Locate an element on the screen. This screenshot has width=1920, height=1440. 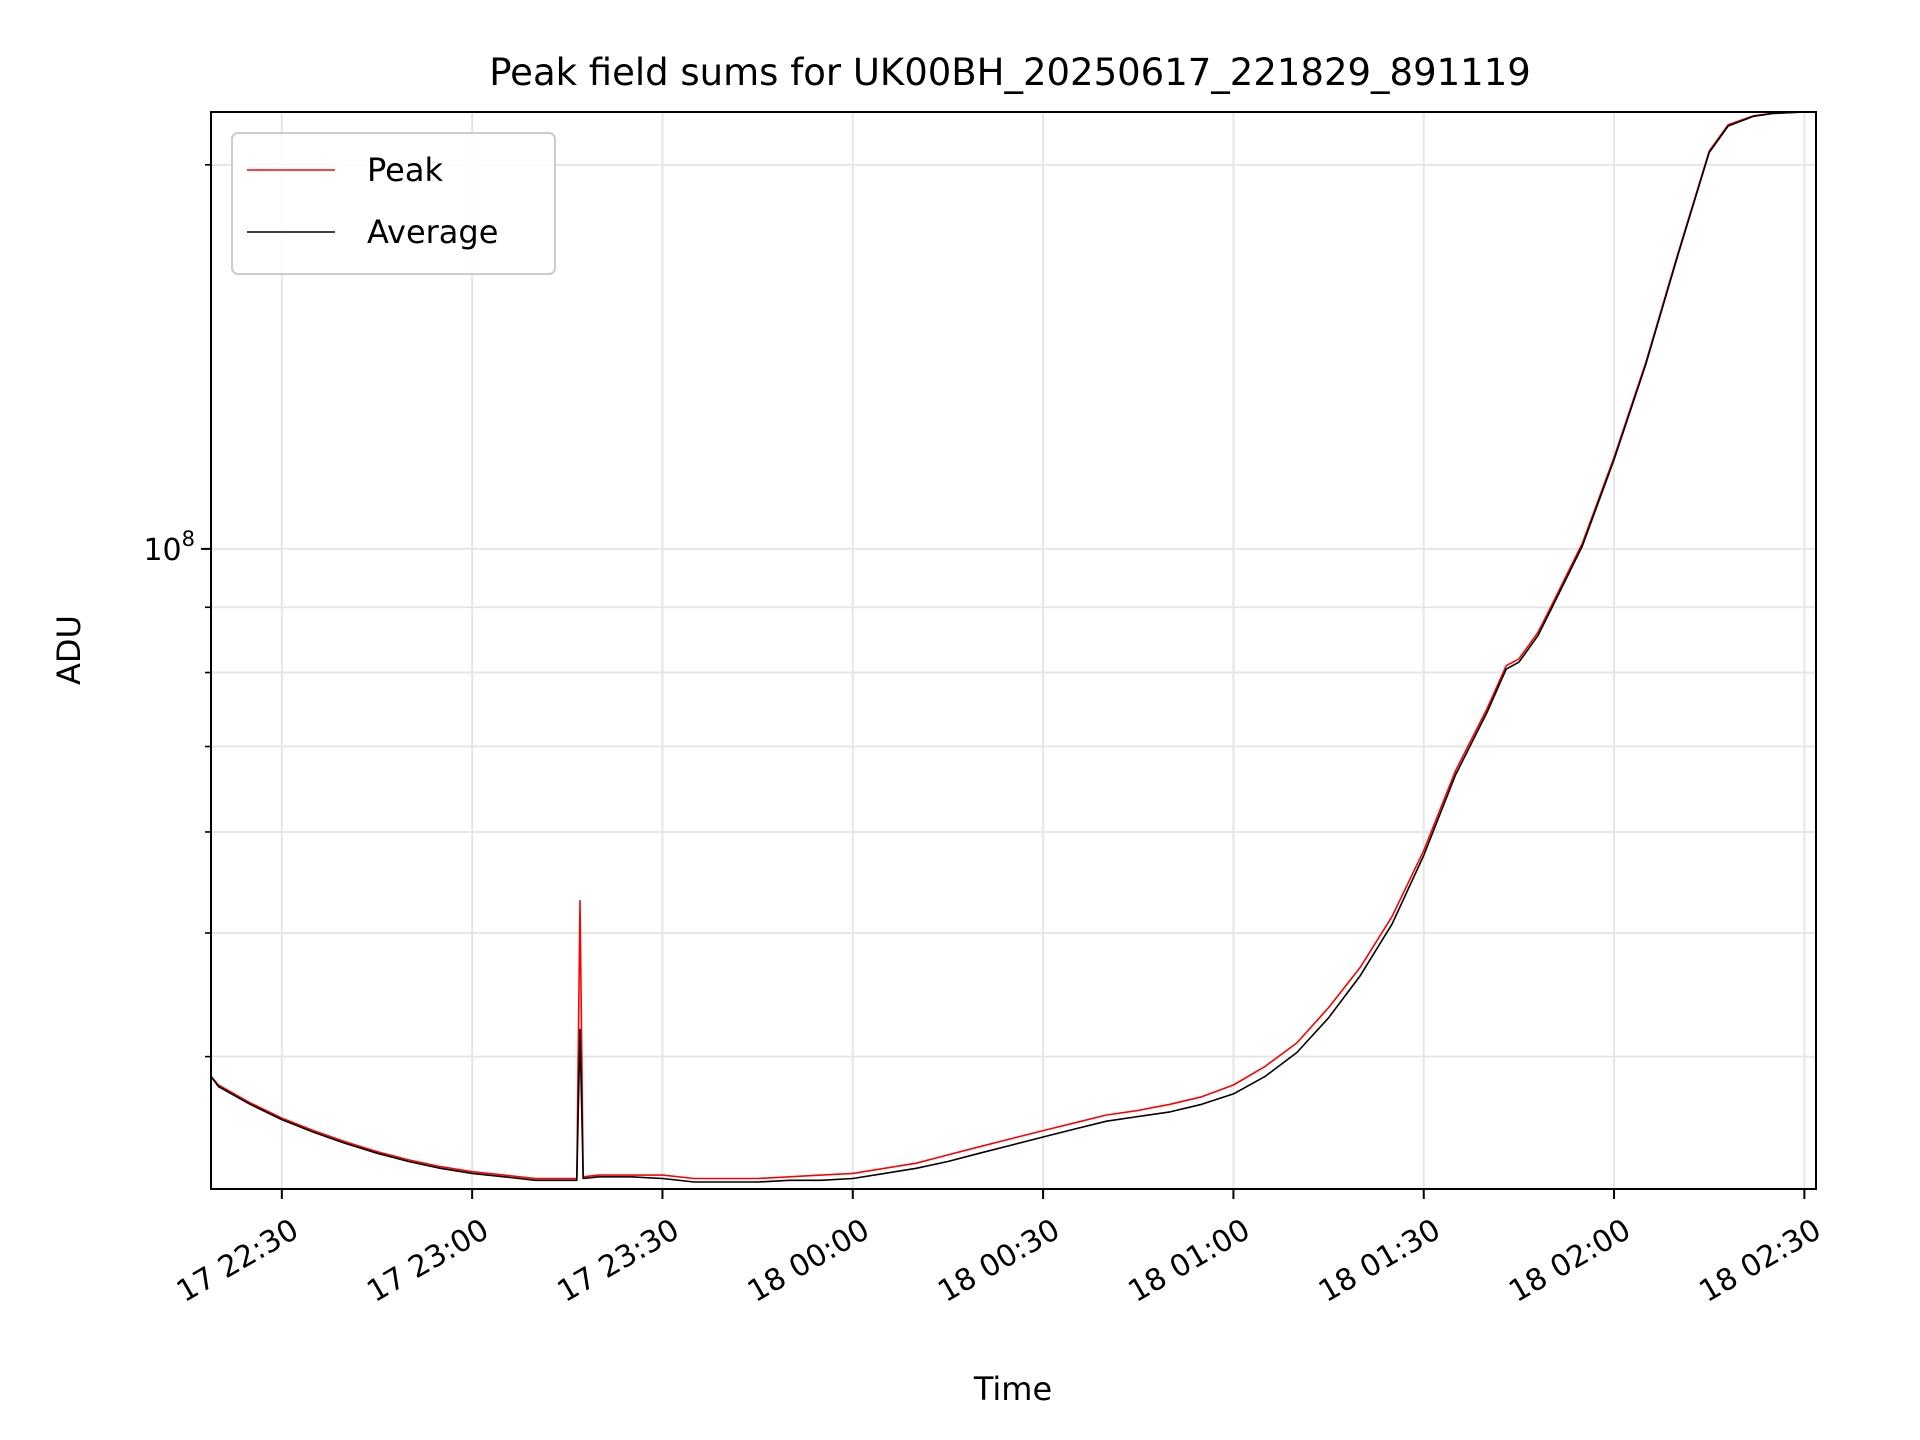
x-axis-label: Time is located at coordinates (1012, 1389).